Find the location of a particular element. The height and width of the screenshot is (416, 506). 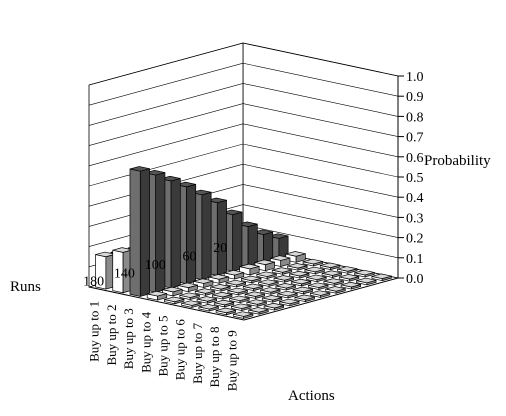

z-tick-label: 0.3 is located at coordinates (415, 218).